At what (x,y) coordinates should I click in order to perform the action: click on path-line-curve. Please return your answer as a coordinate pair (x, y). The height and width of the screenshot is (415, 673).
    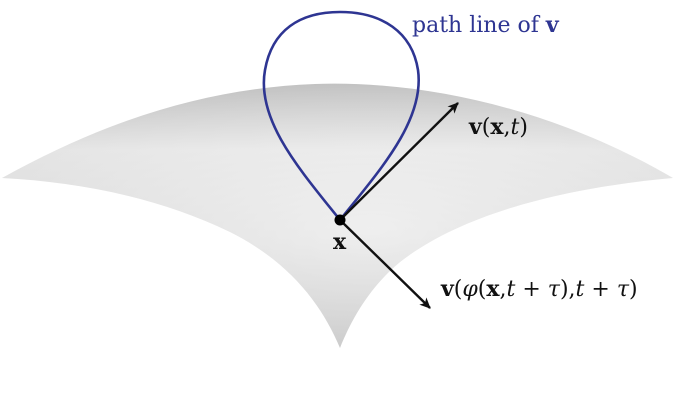
    Looking at the image, I should click on (341, 116).